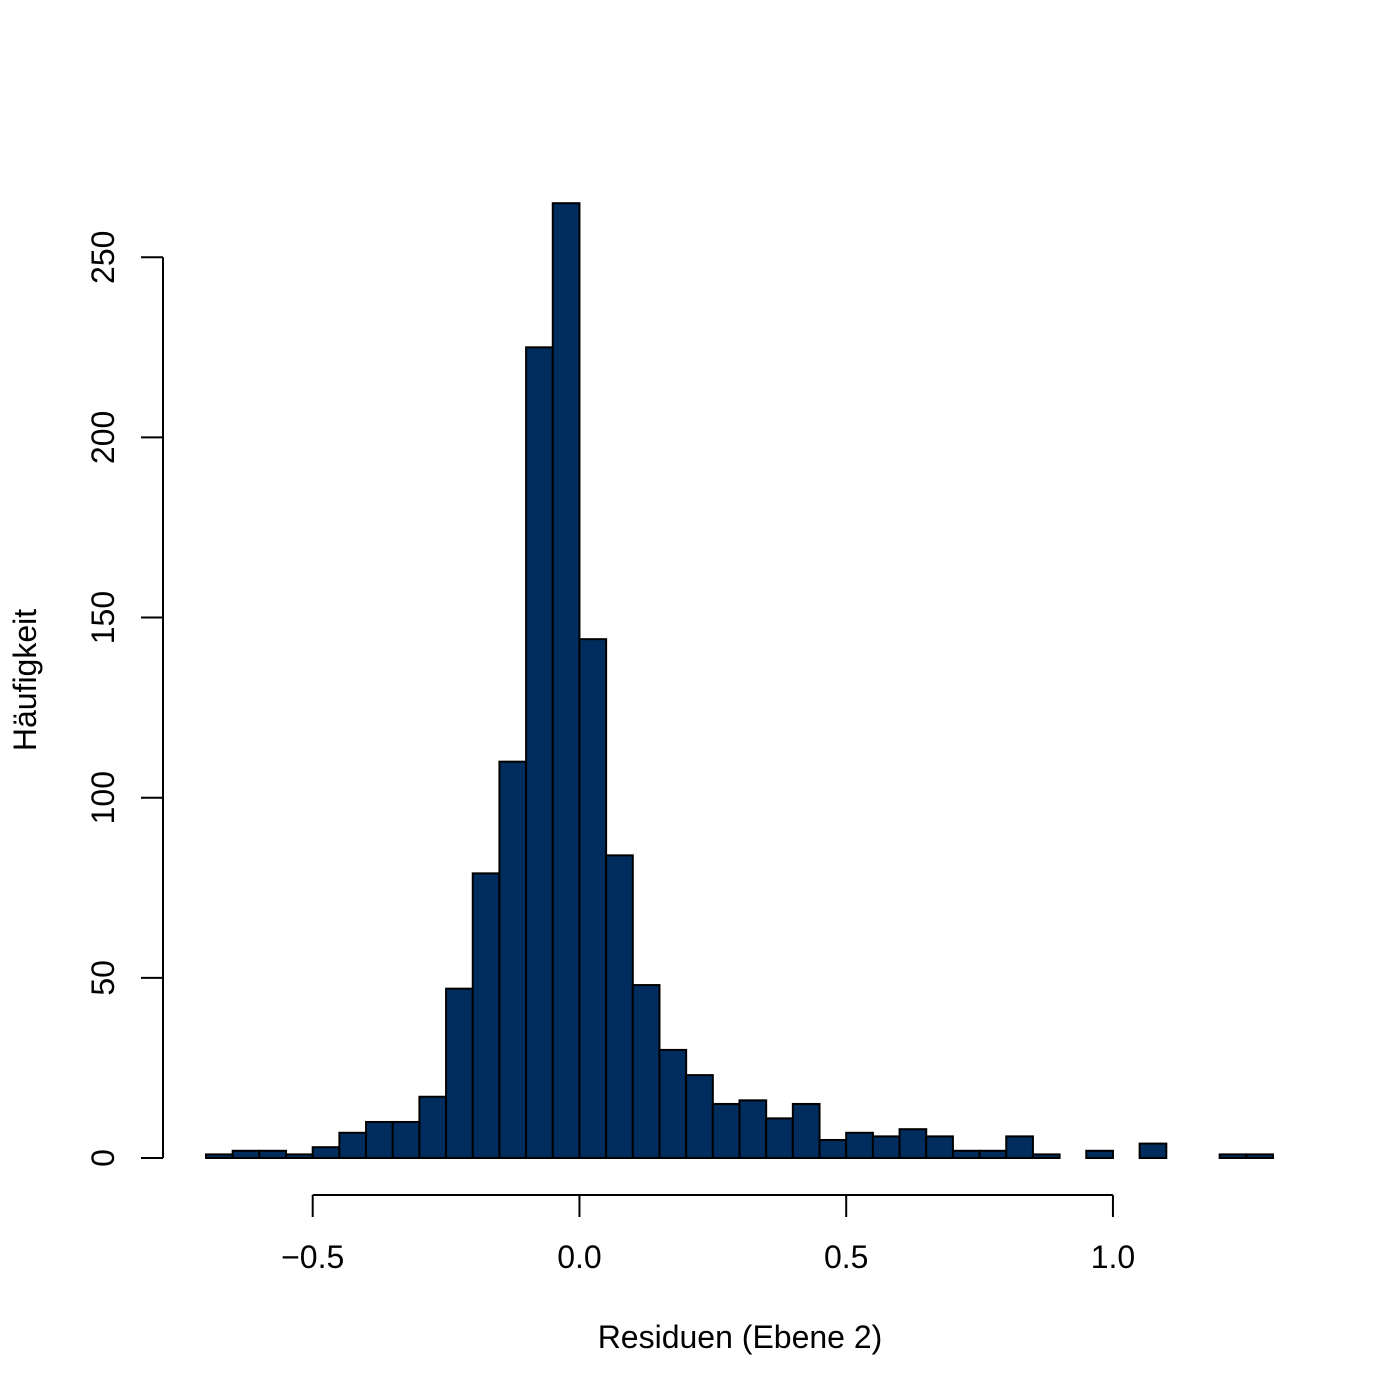  Describe the element at coordinates (103, 617) in the screenshot. I see `y-tick-label: 150` at that location.